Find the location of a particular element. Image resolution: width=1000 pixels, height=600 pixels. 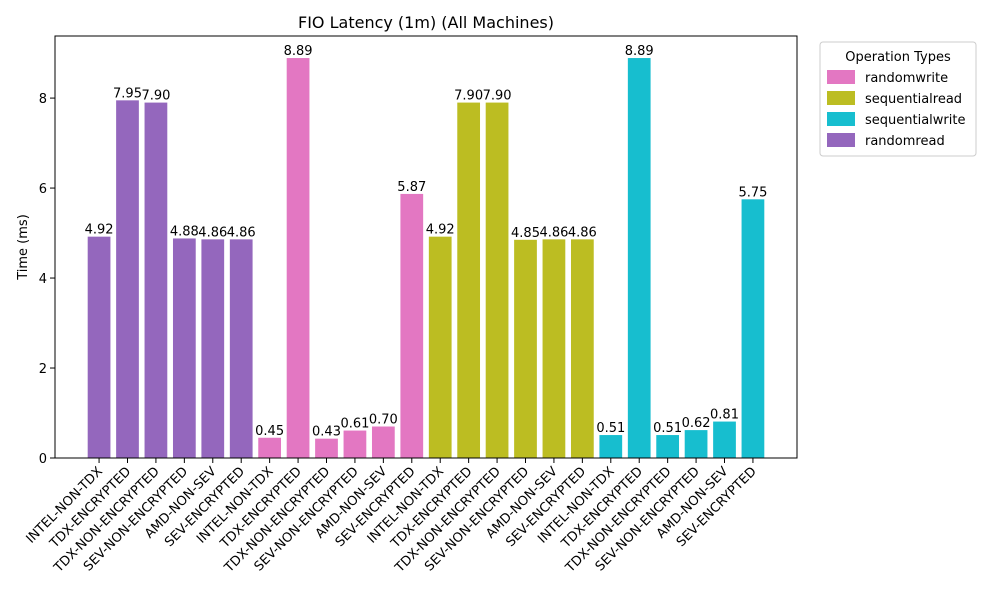

y-axis-label: Time (ms) is located at coordinates (23, 247).